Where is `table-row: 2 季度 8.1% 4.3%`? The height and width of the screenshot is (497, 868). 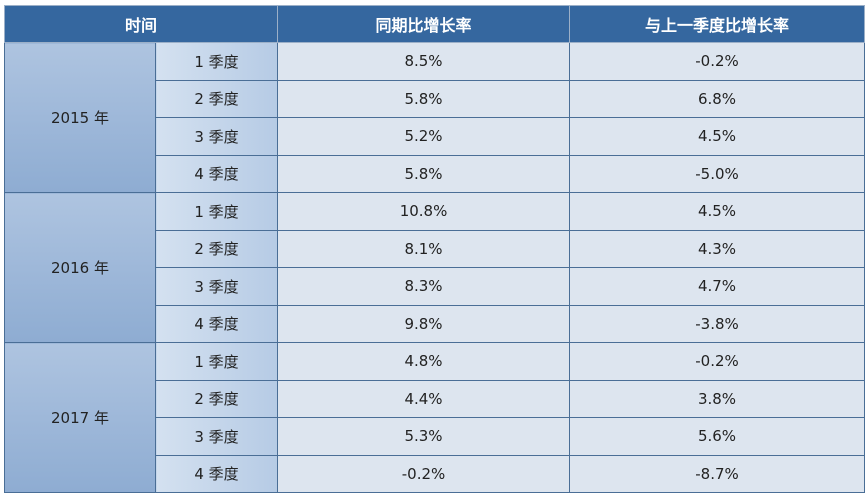
table-row: 2 季度 8.1% 4.3% is located at coordinates (435, 248).